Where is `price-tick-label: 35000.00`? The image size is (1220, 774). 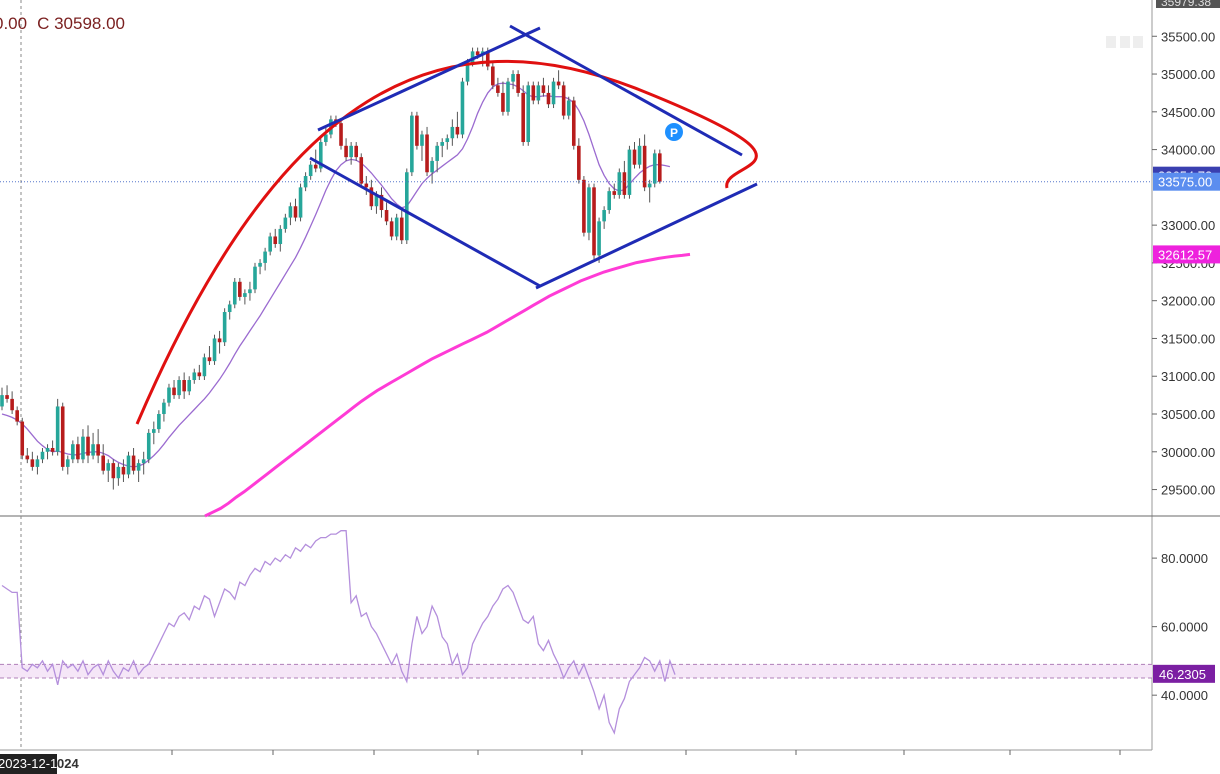
price-tick-label: 35000.00 is located at coordinates (1188, 74).